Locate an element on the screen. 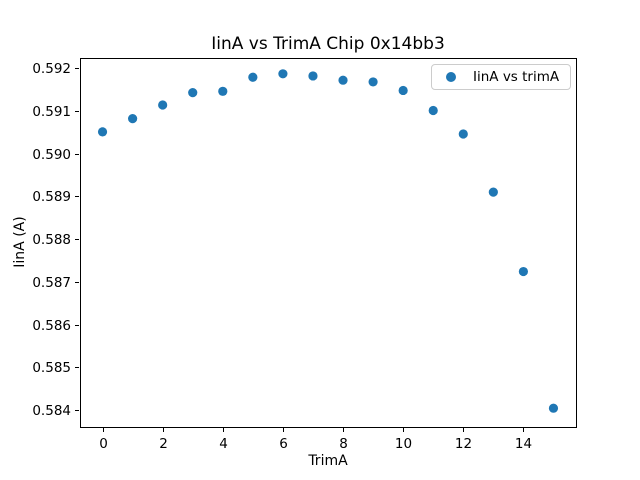 The width and height of the screenshot is (640, 480). x-tick-label: 2 is located at coordinates (163, 444).